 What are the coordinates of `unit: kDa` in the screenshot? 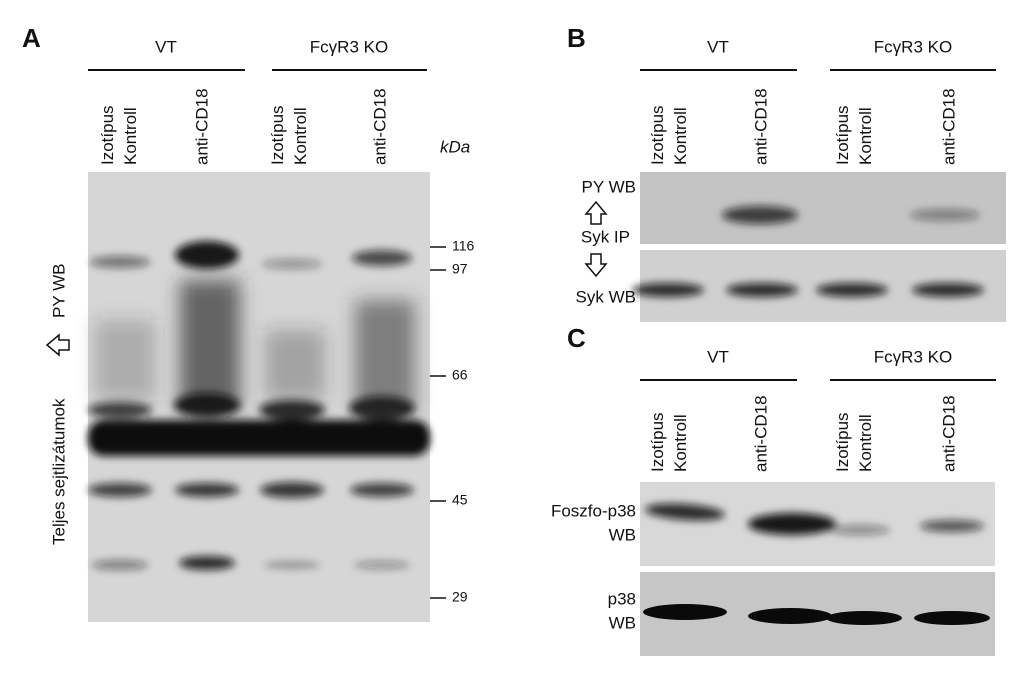 It's located at (455, 146).